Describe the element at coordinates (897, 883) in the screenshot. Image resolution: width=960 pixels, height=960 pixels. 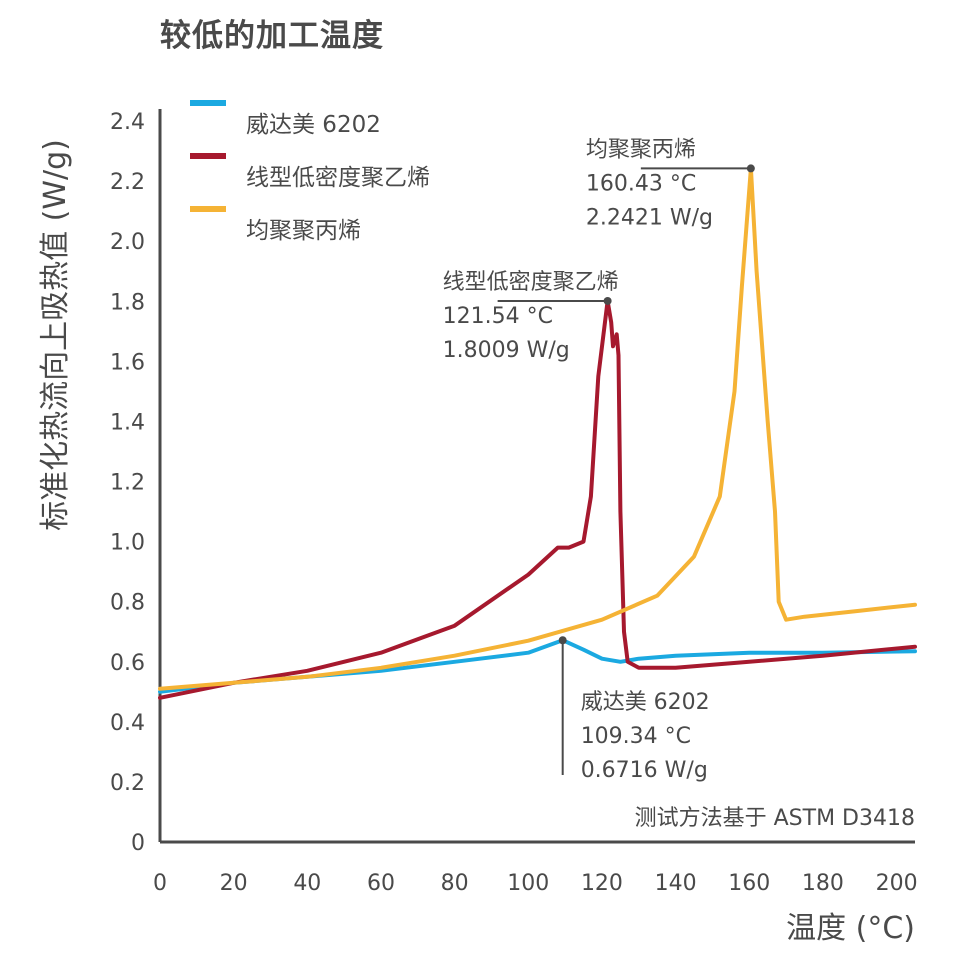
I see `x-tick-label: 200` at that location.